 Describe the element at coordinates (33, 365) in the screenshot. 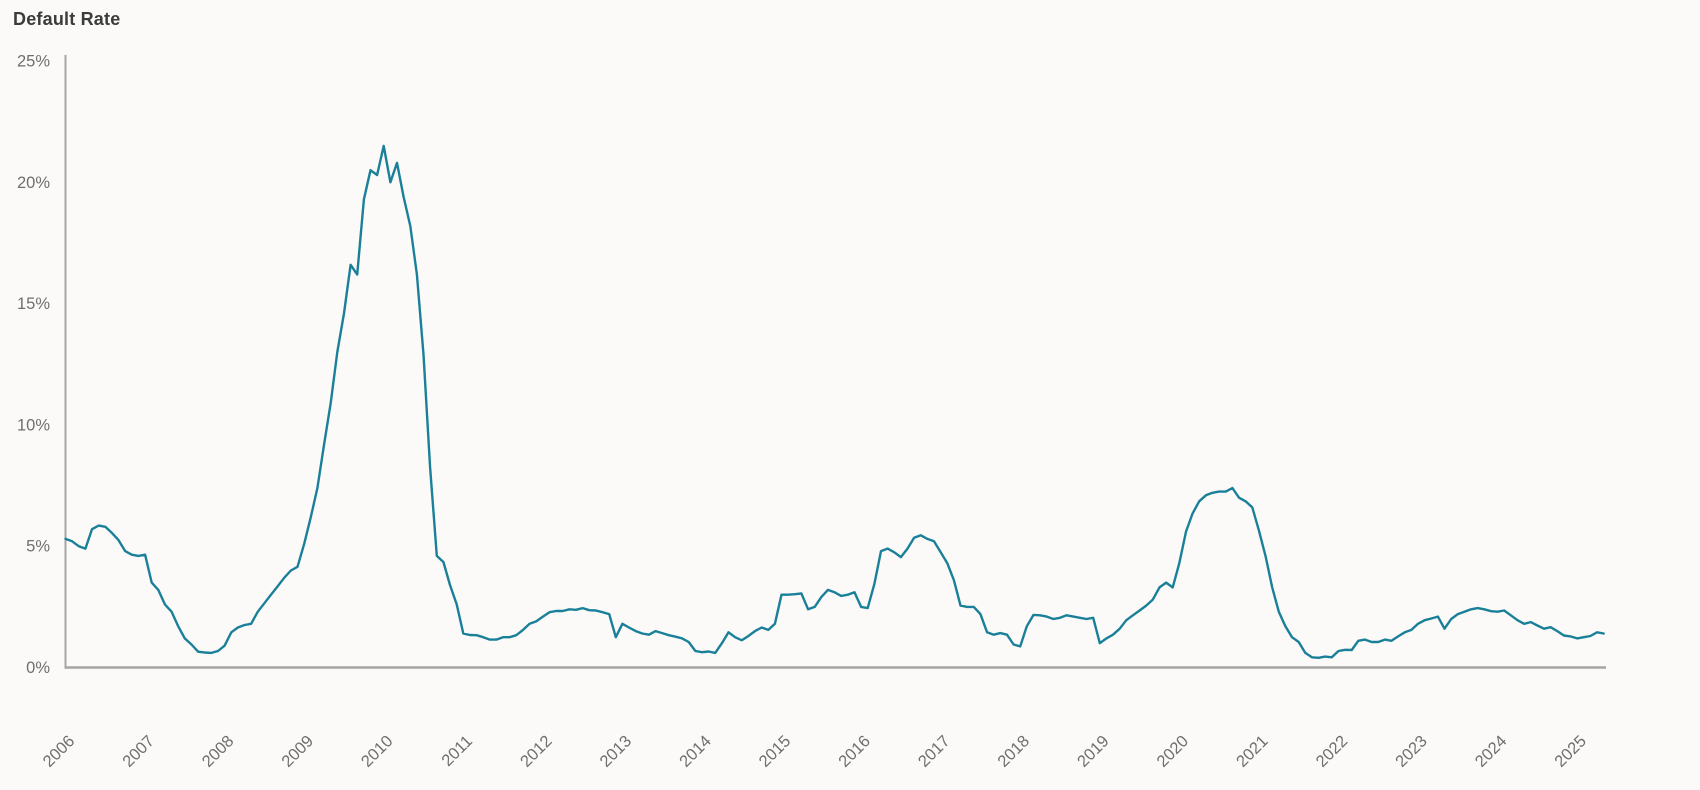

I see `y-tick-labels: 0% 5% 10% 15% 20% 25%` at that location.